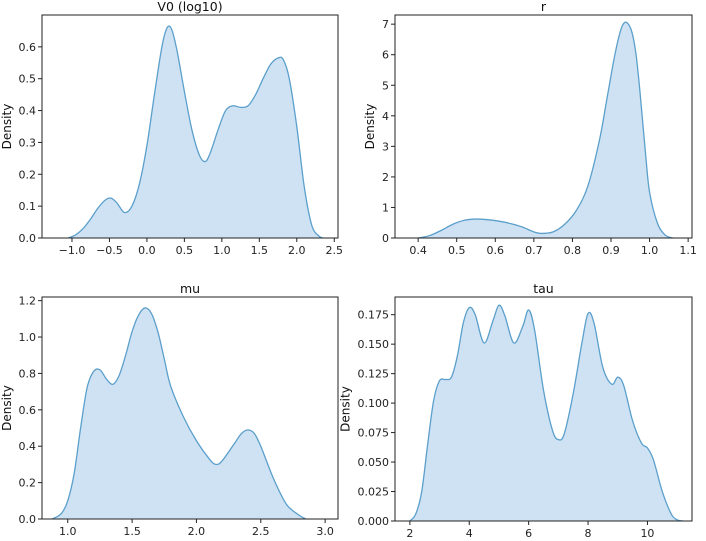  I want to click on y-tick-label: 1.2, so click(28, 301).